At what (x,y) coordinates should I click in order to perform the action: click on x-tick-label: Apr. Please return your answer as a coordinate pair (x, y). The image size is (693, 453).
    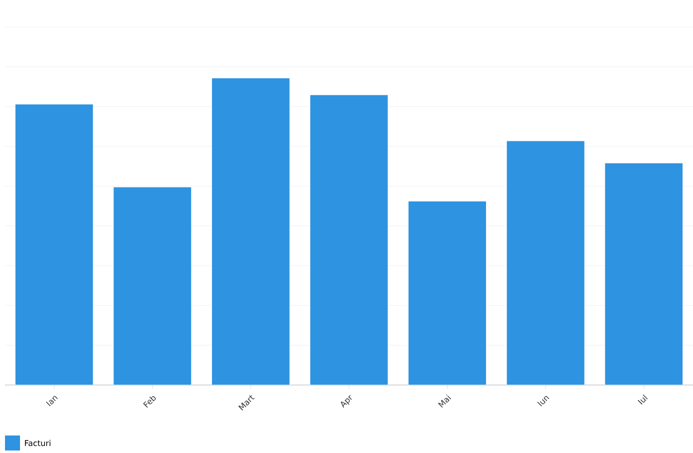
    Looking at the image, I should click on (346, 401).